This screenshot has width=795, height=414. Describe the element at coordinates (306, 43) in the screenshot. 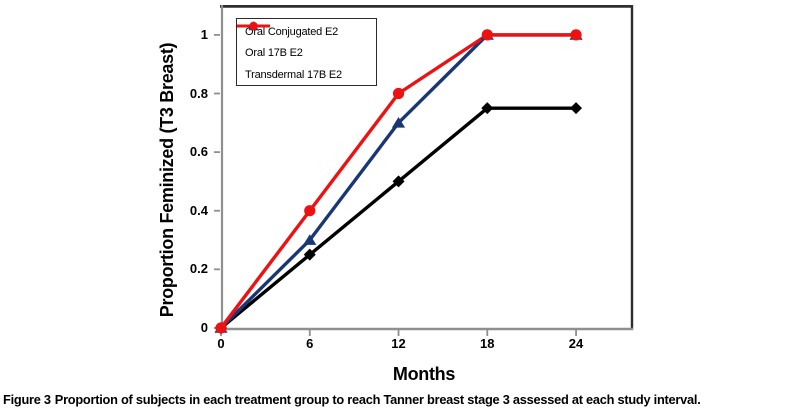

I see `legend-item: Oral 17B E2` at that location.